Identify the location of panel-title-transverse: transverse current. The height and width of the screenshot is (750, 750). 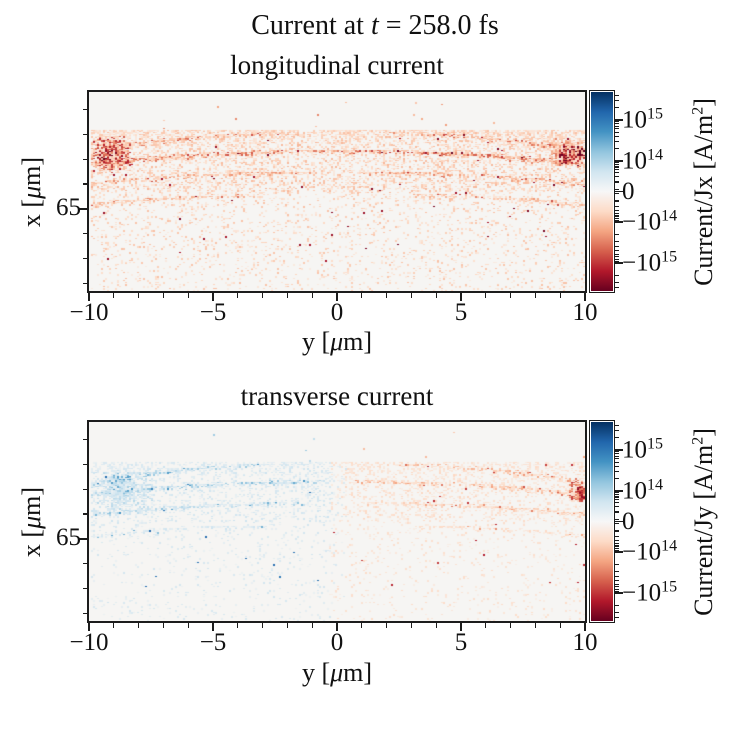
(337, 396).